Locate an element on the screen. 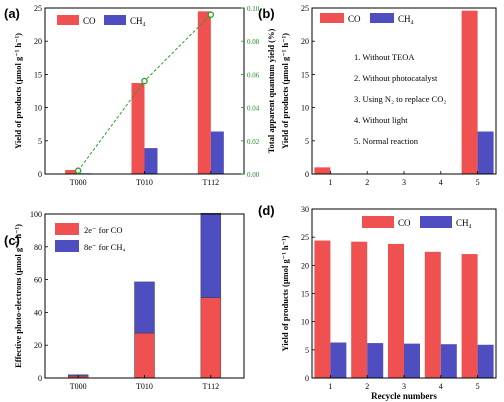 The height and width of the screenshot is (402, 504). bar-4-CO is located at coordinates (432, 314).